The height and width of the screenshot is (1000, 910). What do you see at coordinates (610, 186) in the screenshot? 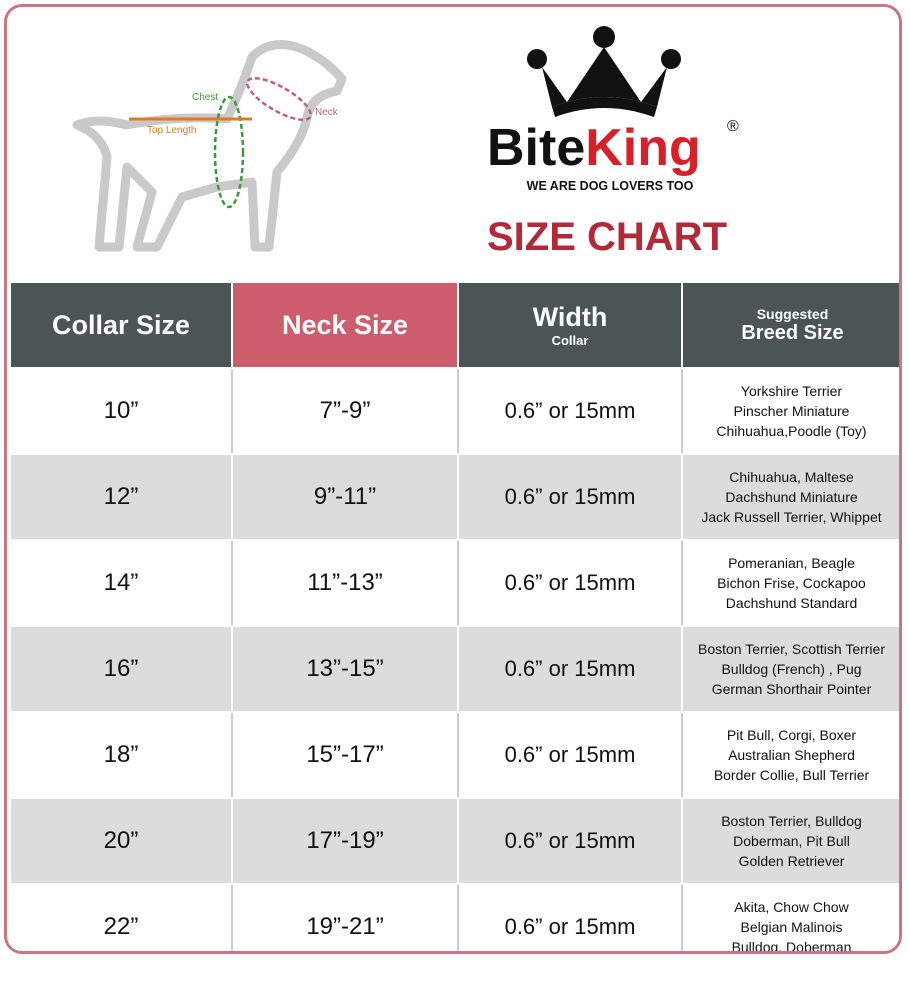
I see `tagline: WE ARE DOG LOVERS TOO` at bounding box center [610, 186].